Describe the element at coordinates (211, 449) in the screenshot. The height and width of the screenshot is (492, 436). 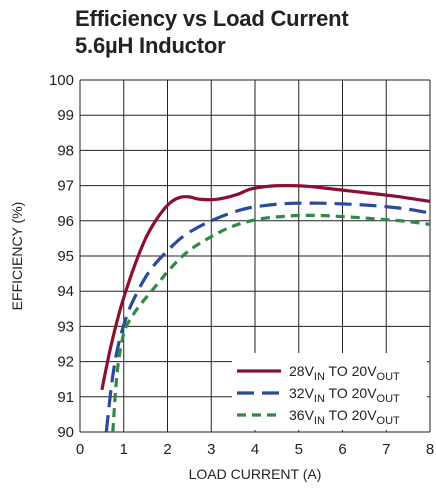
I see `x-tick-label: 3` at that location.